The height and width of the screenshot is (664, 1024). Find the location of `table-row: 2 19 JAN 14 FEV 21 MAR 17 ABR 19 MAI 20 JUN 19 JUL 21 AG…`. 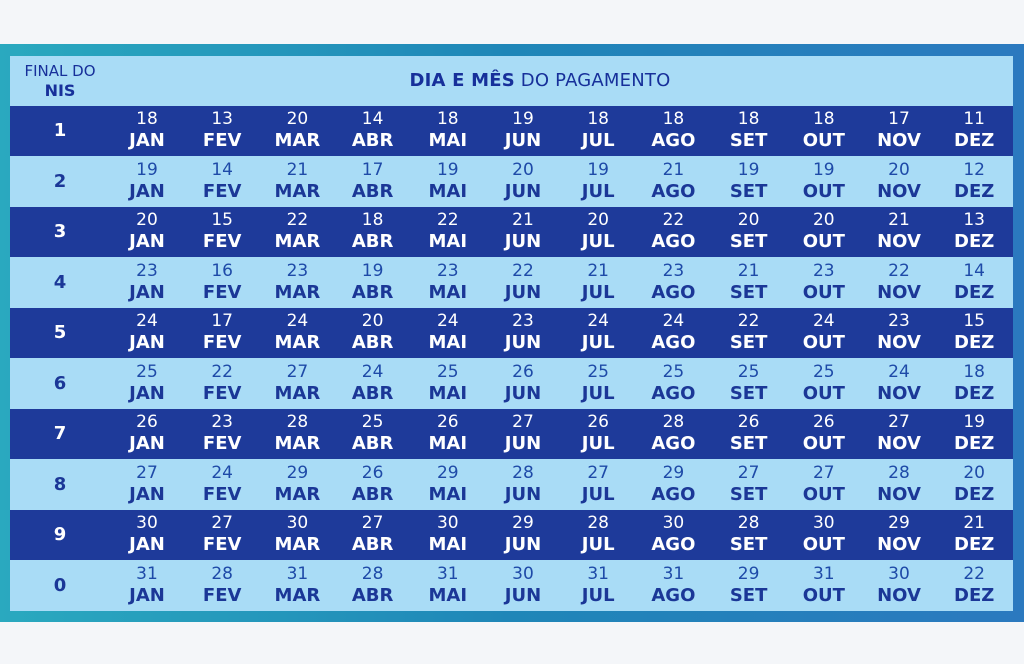

table-row: 2 19 JAN 14 FEV 21 MAR 17 ABR 19 MAI 20 JUN 19 JUL 21 AG… is located at coordinates (511, 181).